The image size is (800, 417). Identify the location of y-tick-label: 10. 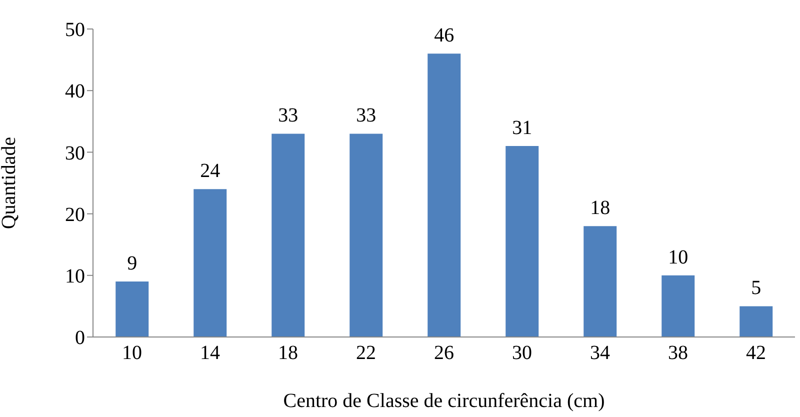
(75, 277).